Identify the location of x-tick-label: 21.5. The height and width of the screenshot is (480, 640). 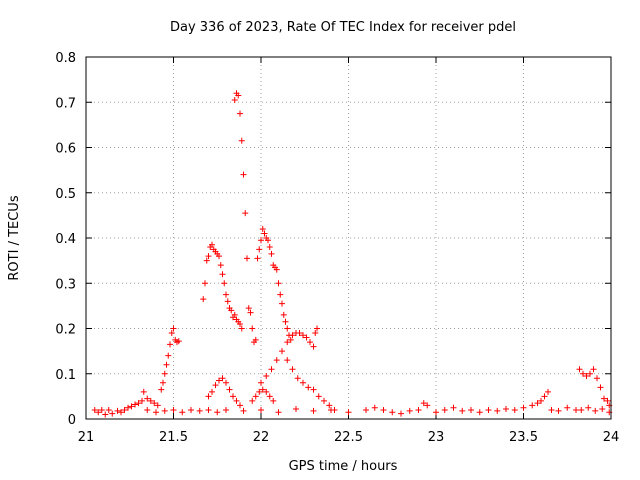
(173, 437).